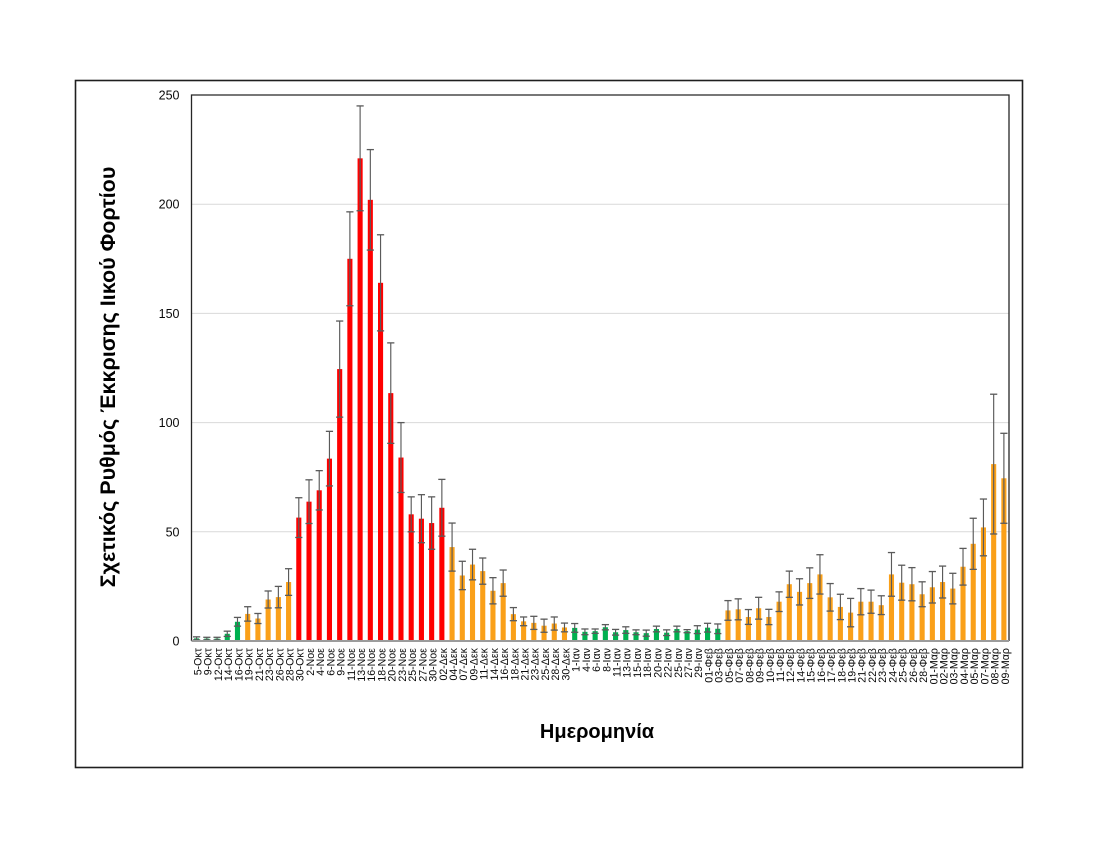 The width and height of the screenshot is (1100, 850). What do you see at coordinates (750, 665) in the screenshot?
I see `svg-text: 08-Φεβ` at bounding box center [750, 665].